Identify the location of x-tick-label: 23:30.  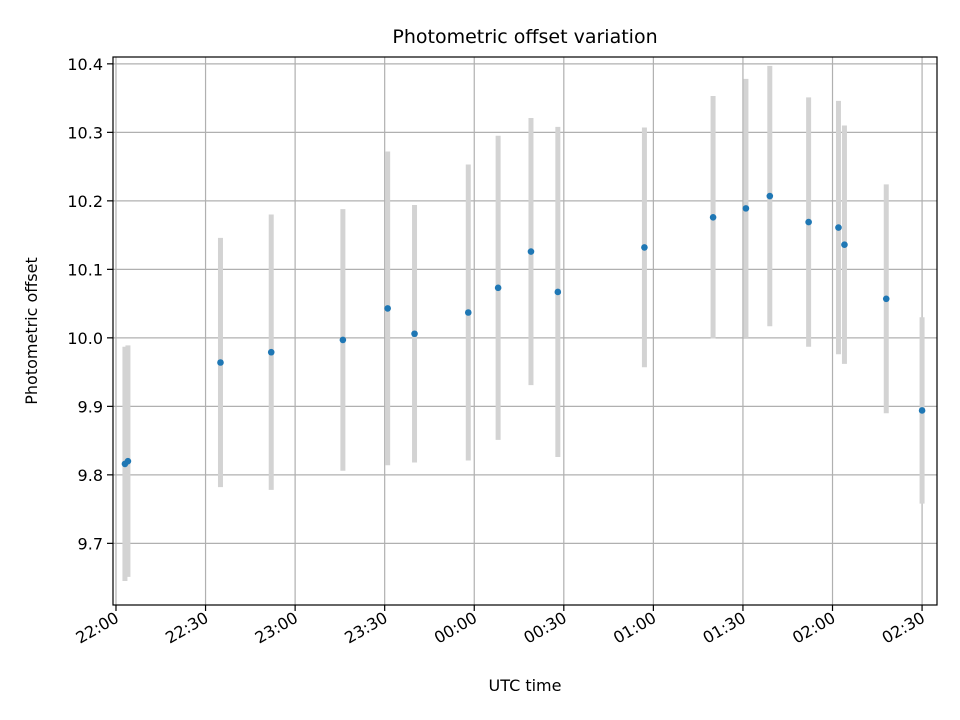
(365, 628).